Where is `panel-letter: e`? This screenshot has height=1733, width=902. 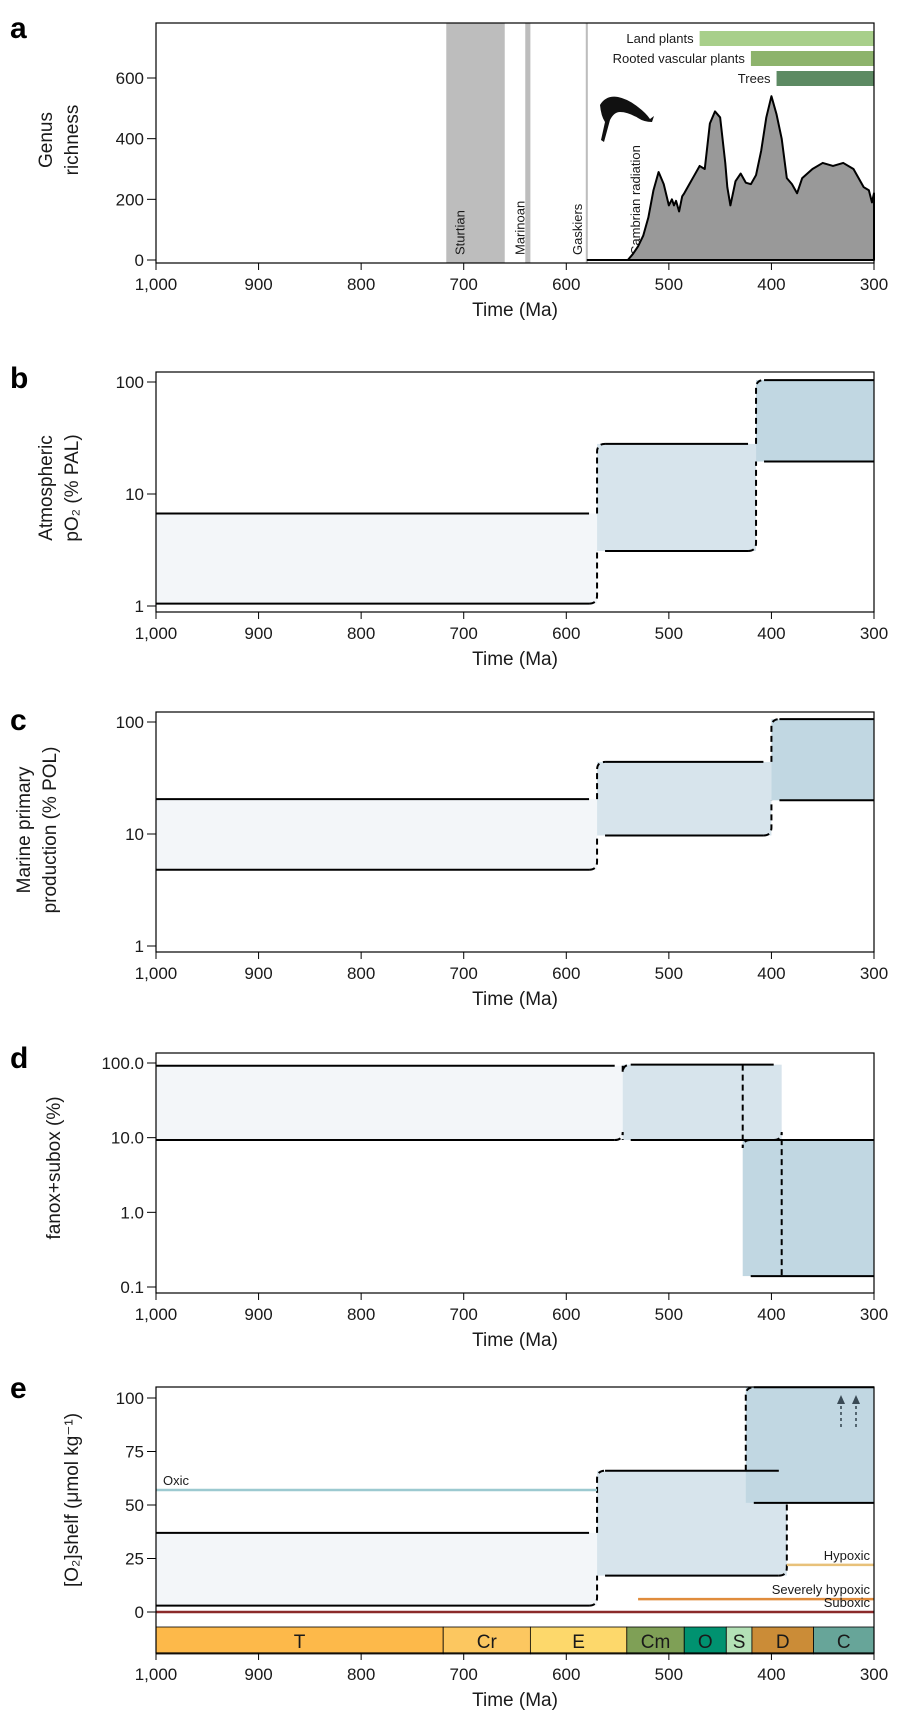
panel-letter: e is located at coordinates (18, 1388).